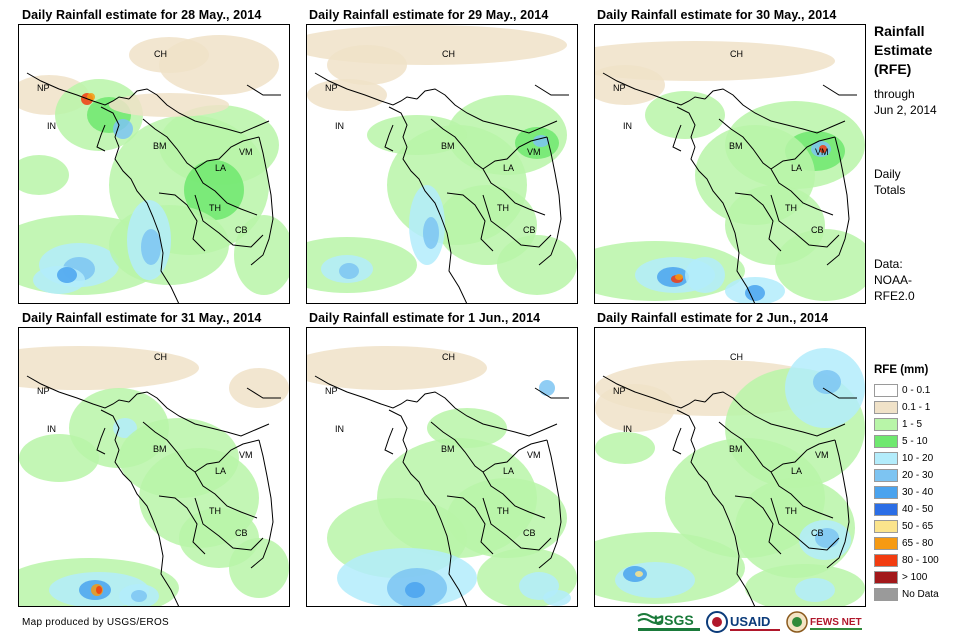  Describe the element at coordinates (918, 543) in the screenshot. I see `legend-label: 65 - 80` at that location.